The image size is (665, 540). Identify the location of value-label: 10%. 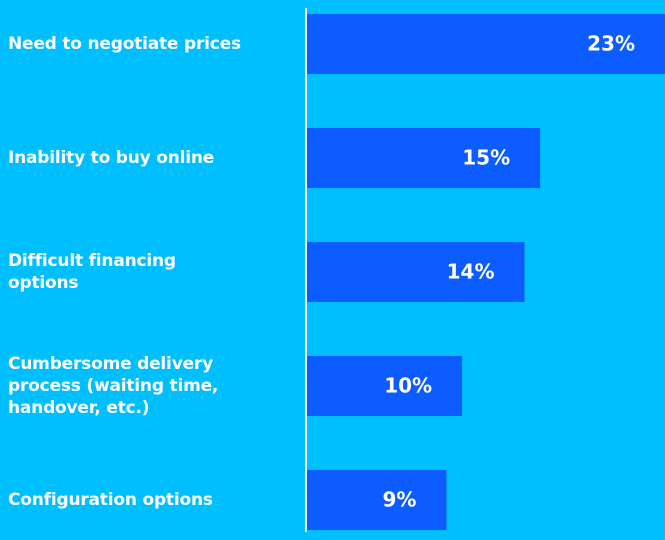
(408, 386).